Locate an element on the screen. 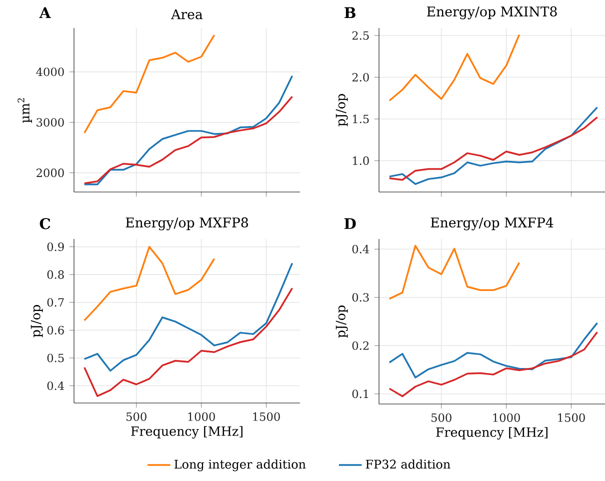 The width and height of the screenshot is (605, 481). y-tick-label: 2.5 is located at coordinates (360, 35).